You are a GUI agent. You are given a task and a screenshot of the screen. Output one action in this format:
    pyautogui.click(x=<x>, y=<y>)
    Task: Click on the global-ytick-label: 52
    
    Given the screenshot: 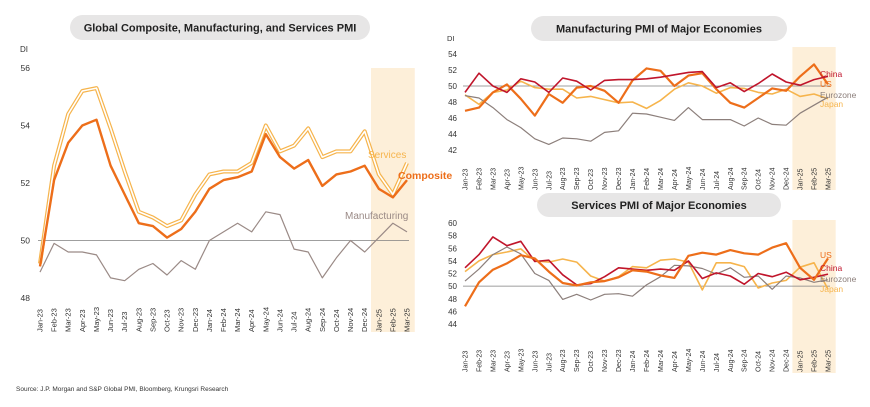 What is the action you would take?
    pyautogui.click(x=26, y=183)
    